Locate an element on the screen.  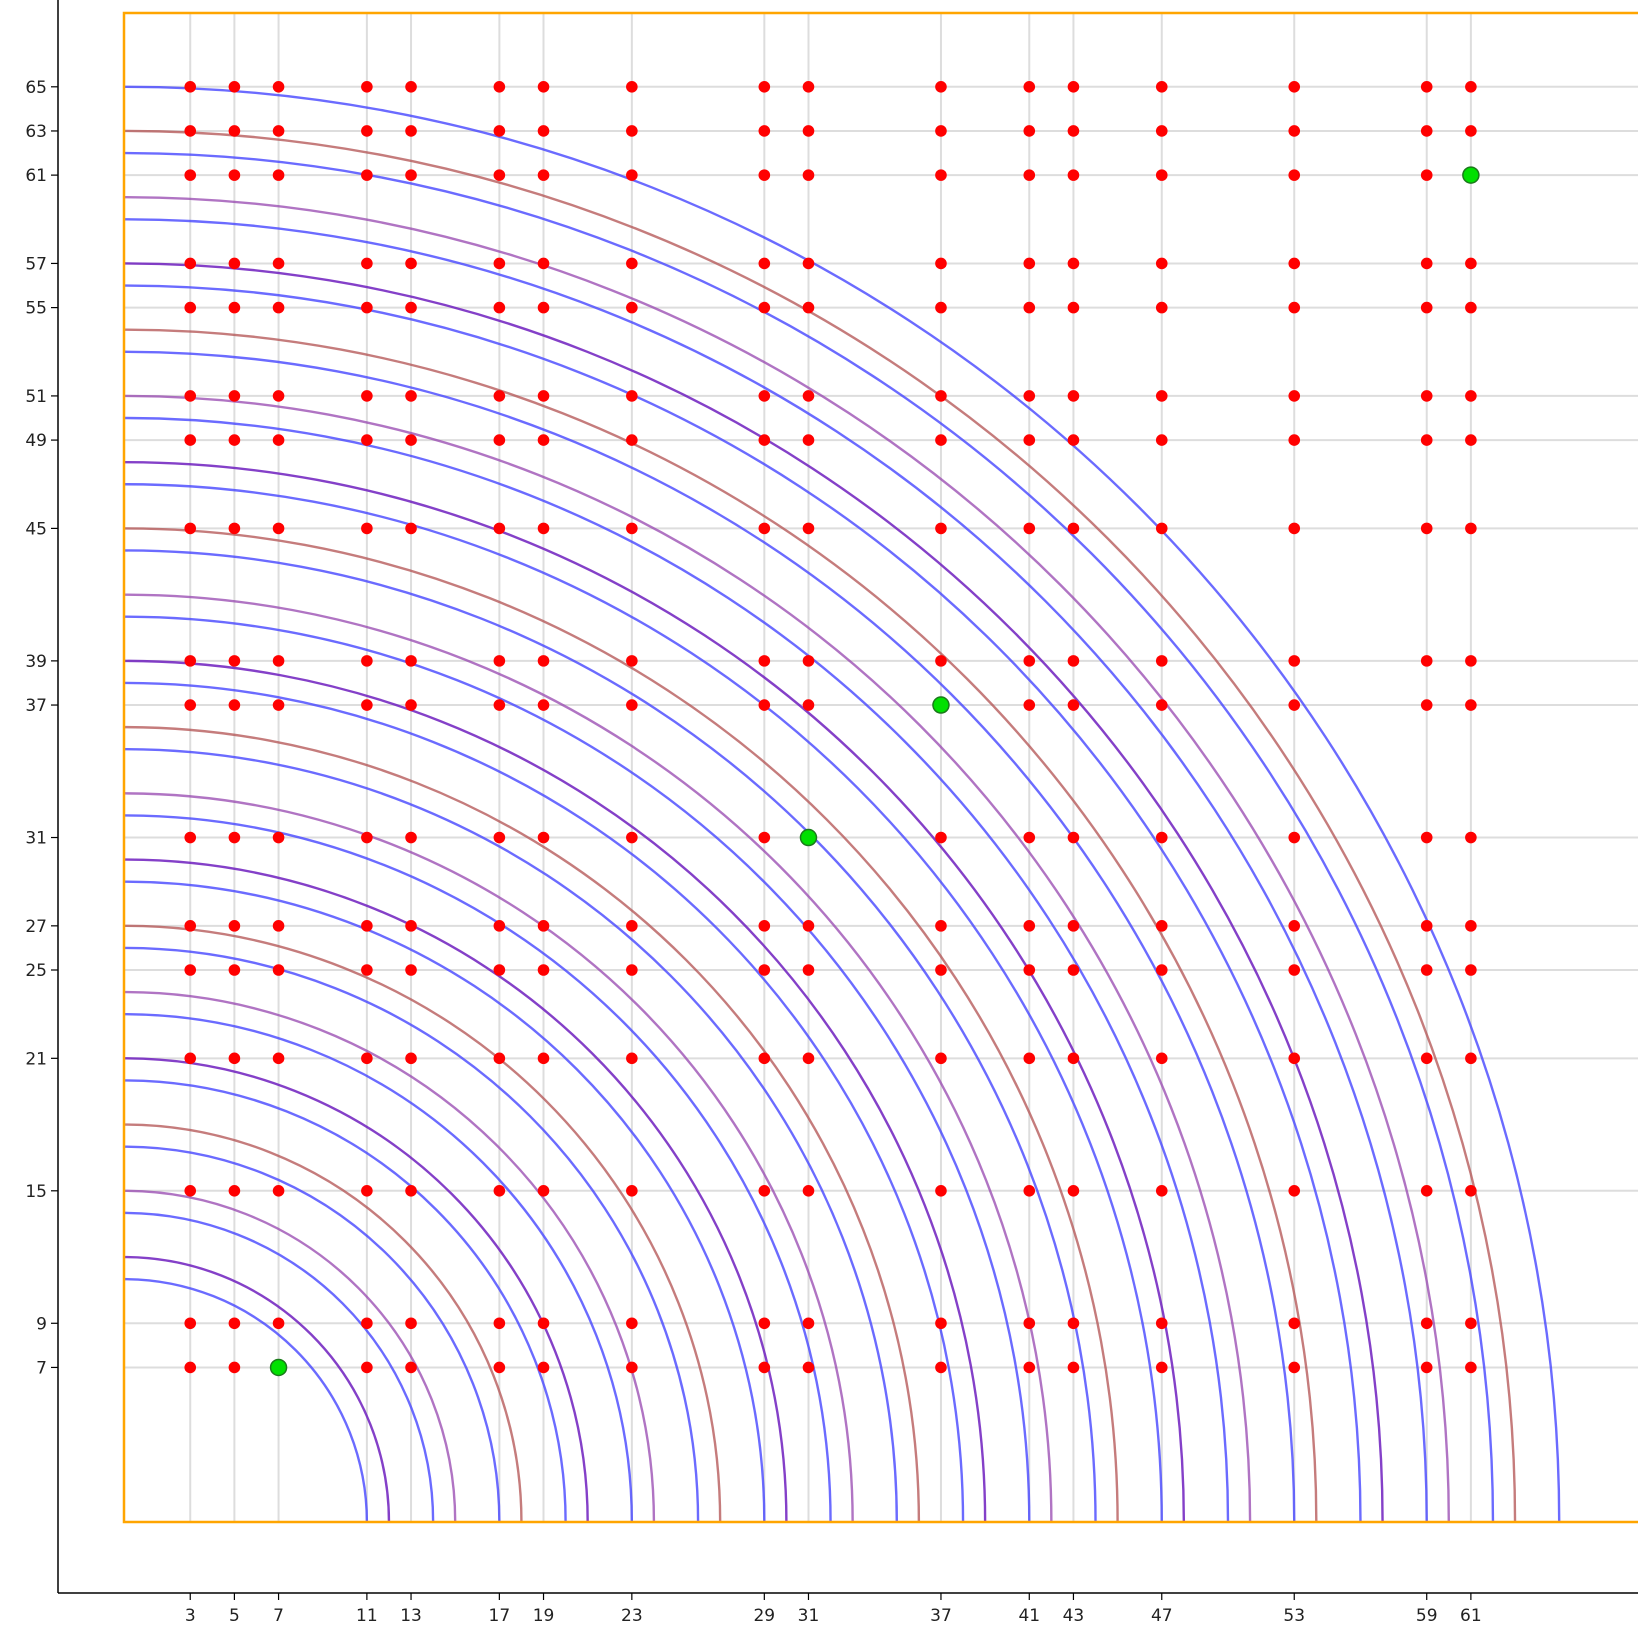
x-tick-label: 13 is located at coordinates (411, 1616).